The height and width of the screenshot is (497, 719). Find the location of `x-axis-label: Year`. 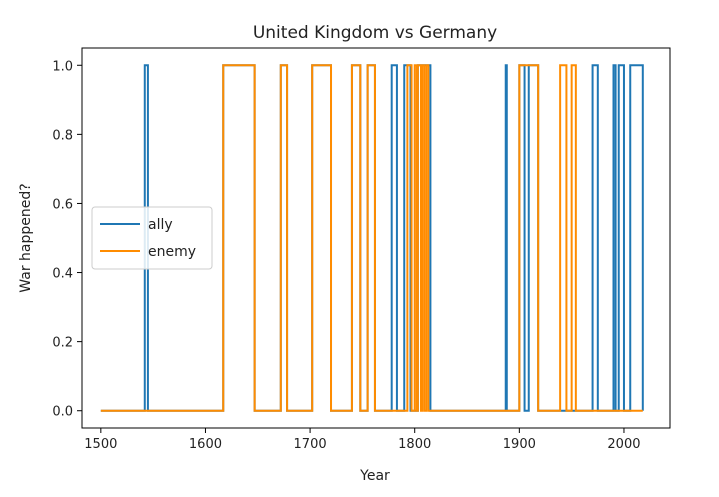

x-axis-label: Year is located at coordinates (374, 476).